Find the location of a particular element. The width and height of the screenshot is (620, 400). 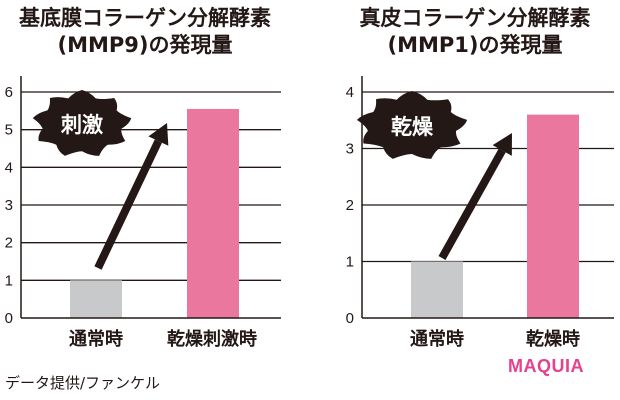

maquia-logo: MAQUIA is located at coordinates (546, 366).